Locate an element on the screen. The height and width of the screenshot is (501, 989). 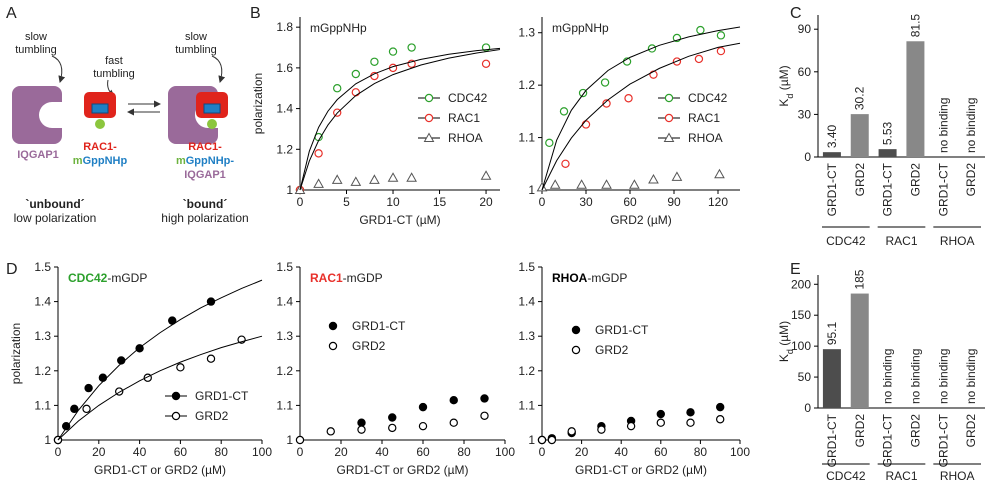
diagram-text: fast is located at coordinates (114, 61).